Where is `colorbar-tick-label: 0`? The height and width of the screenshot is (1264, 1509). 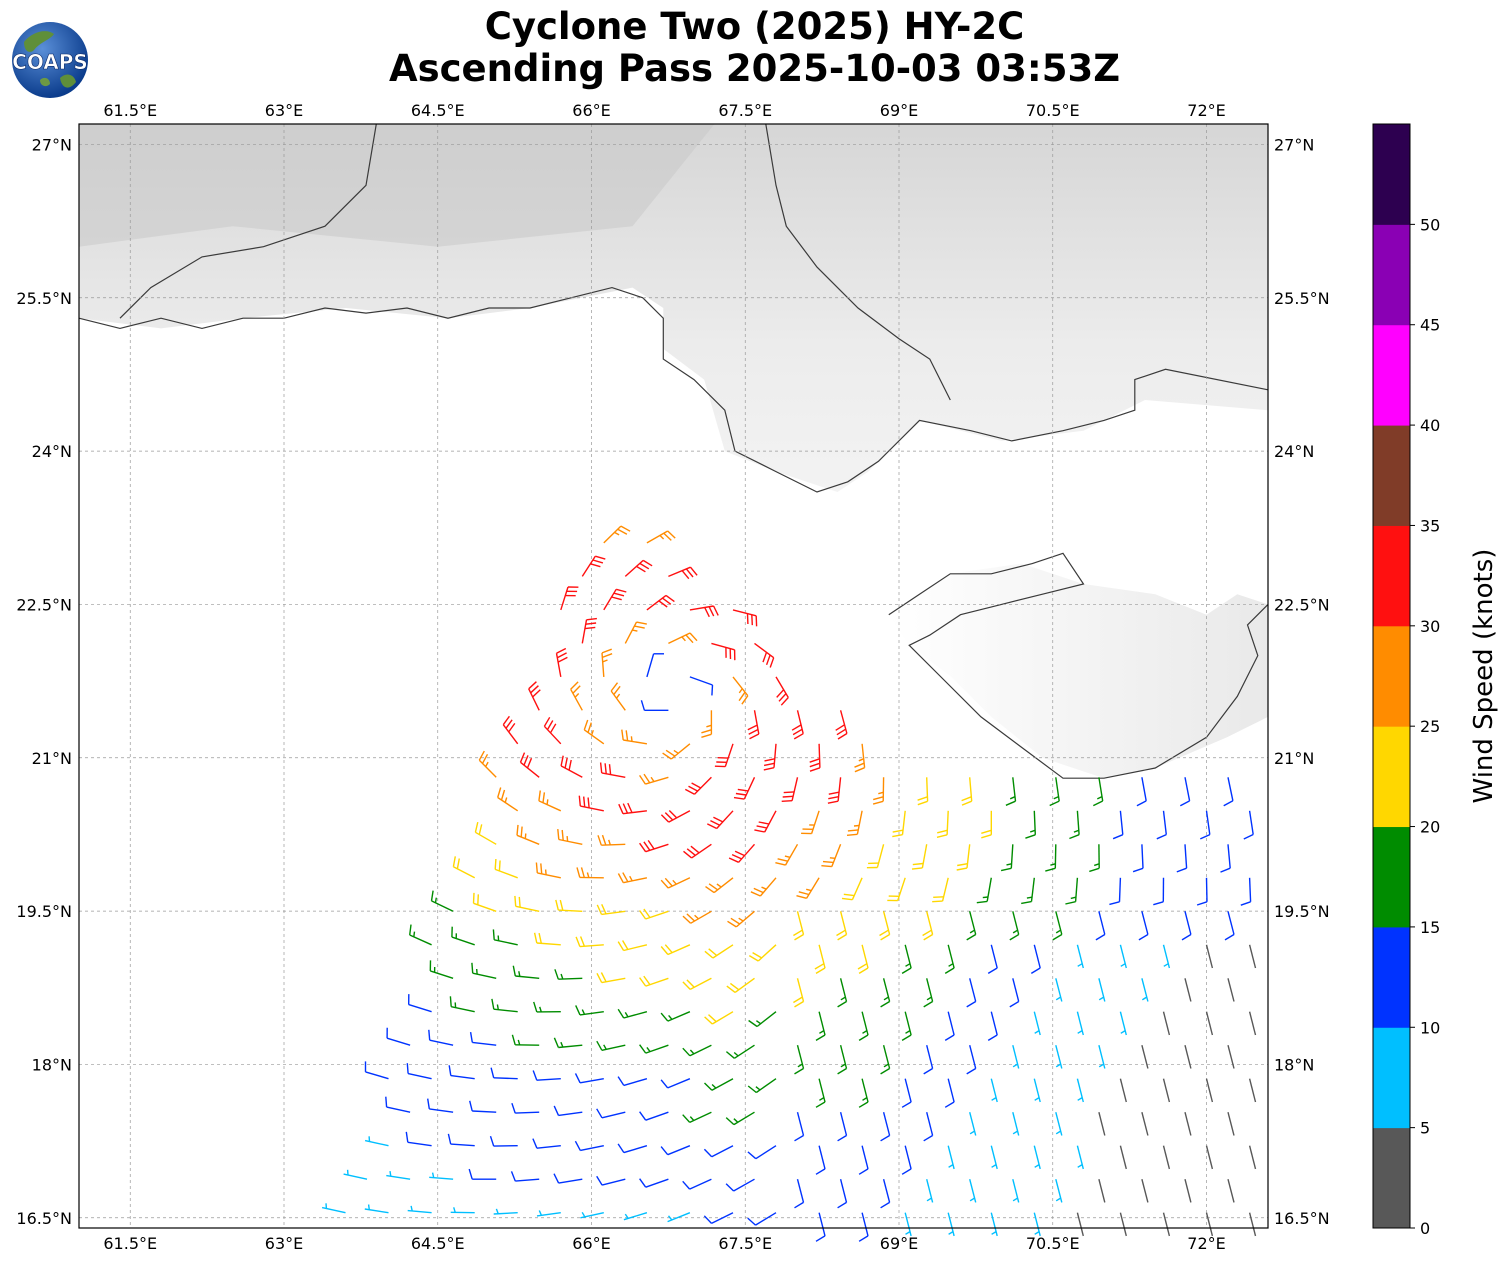
colorbar-tick-label: 0 is located at coordinates (1425, 1228).